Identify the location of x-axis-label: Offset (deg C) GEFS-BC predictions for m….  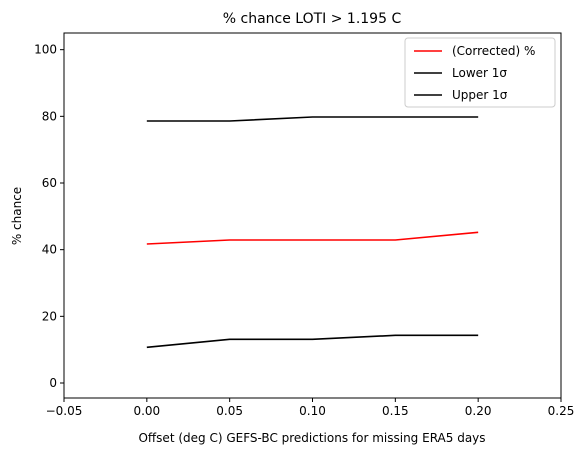
(311, 438).